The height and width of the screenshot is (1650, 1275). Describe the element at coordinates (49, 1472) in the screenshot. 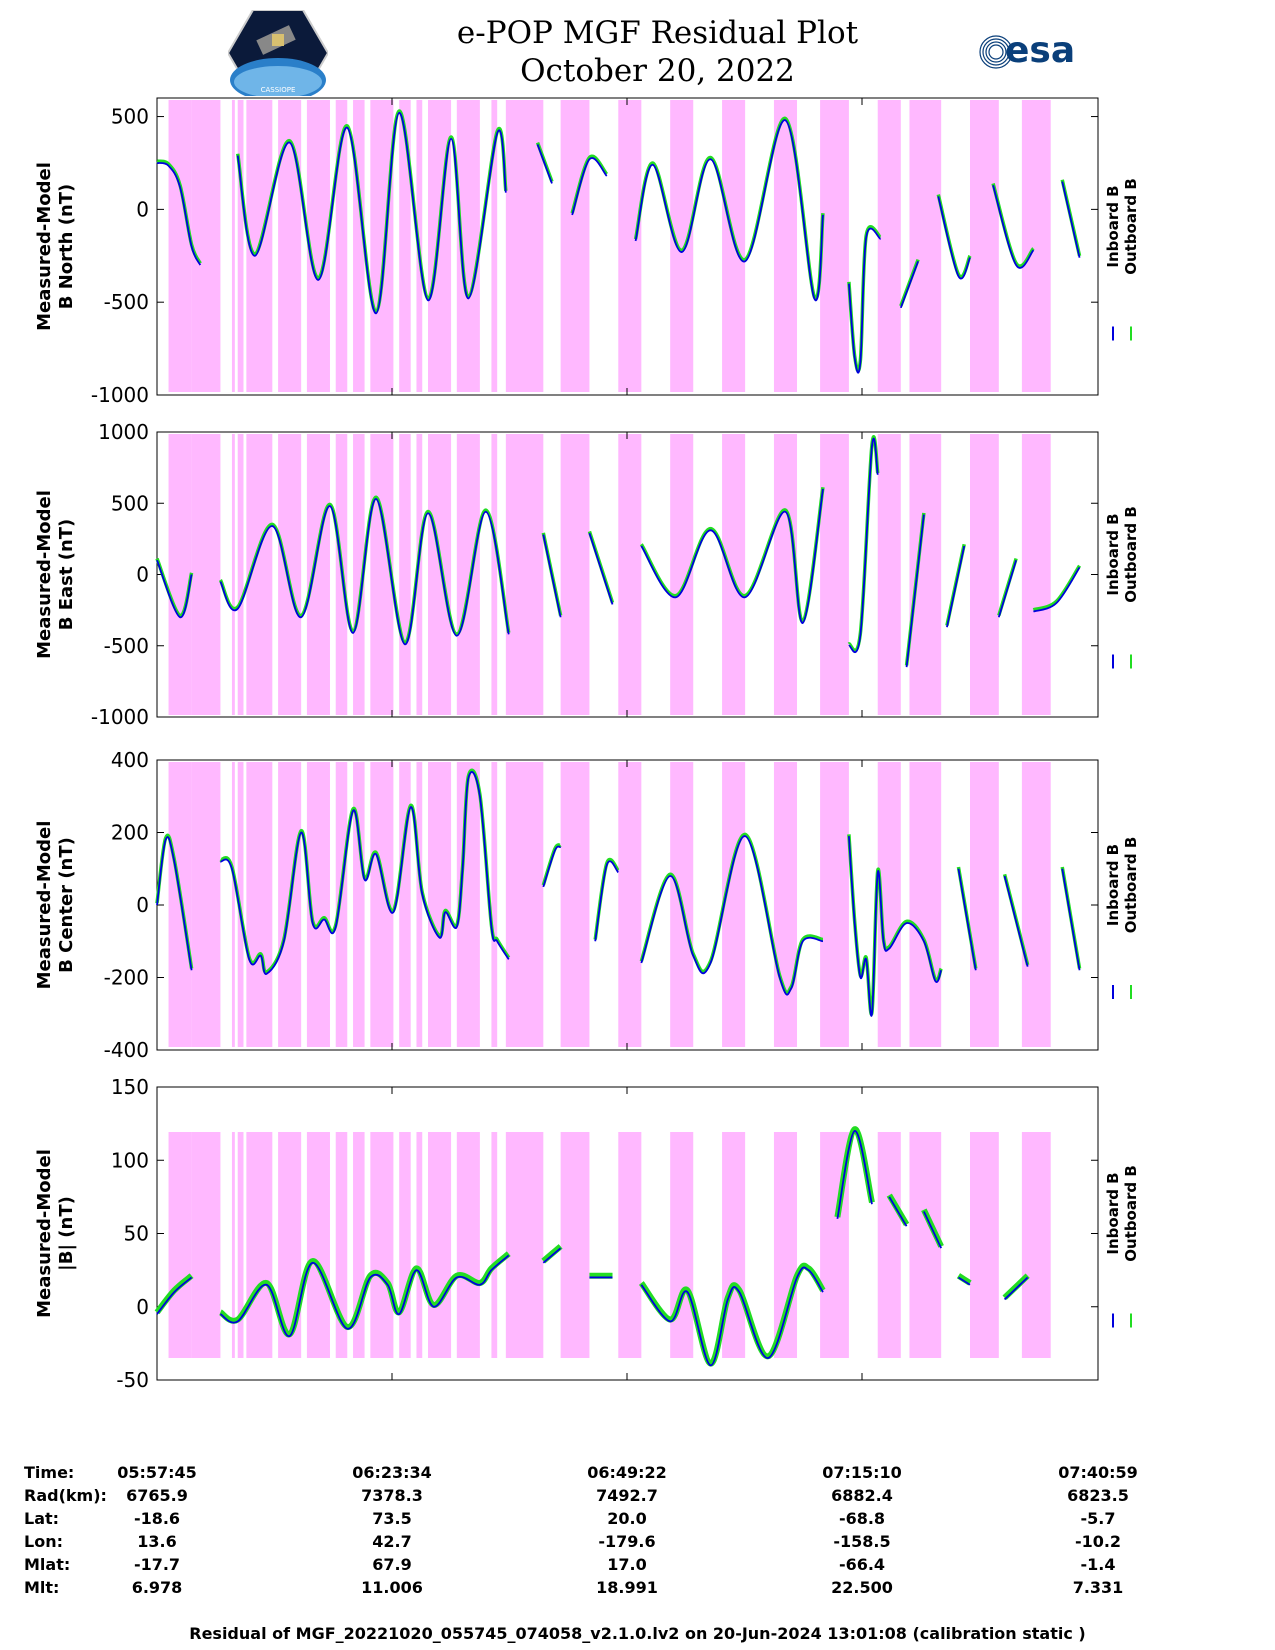

I see `info-row-label: Time:` at that location.